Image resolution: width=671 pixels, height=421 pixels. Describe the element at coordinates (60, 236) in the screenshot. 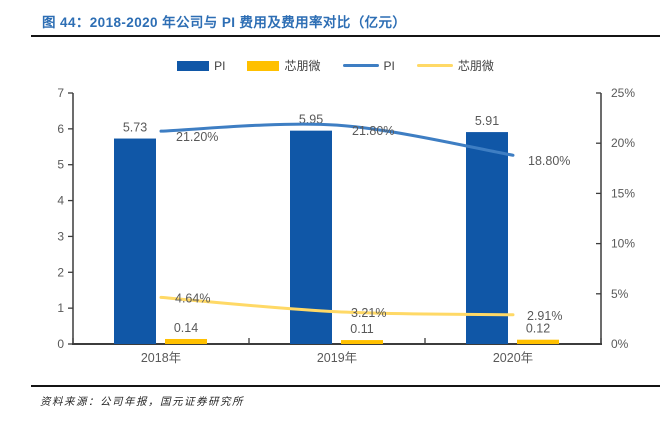

I see `left-axis-tick-label: 3` at that location.